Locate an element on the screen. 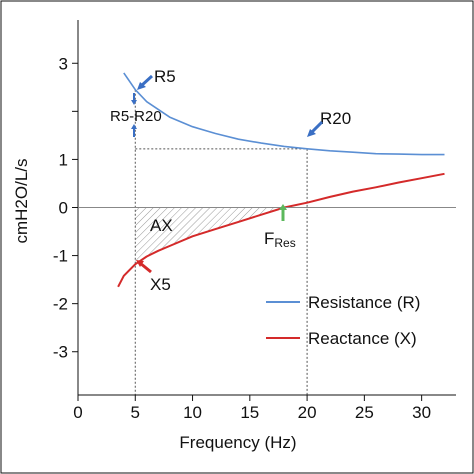 The image size is (474, 474). y-tick-label--3: -3 is located at coordinates (60, 352).